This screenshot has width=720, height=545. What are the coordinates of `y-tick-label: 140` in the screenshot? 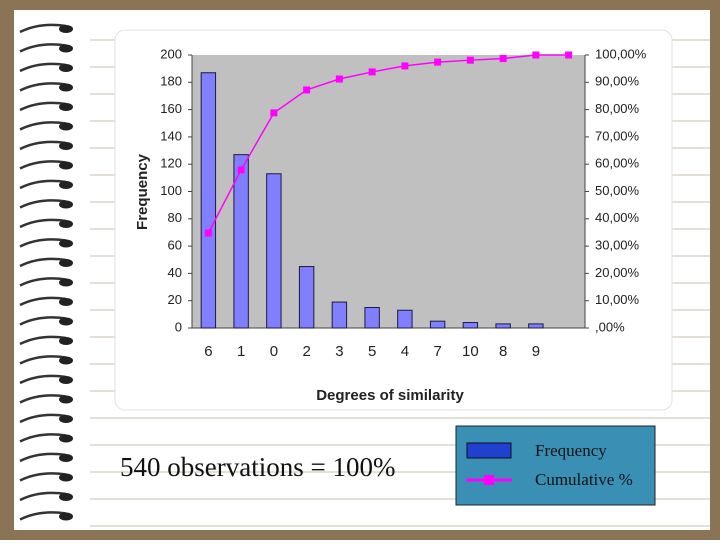 It's located at (171, 135).